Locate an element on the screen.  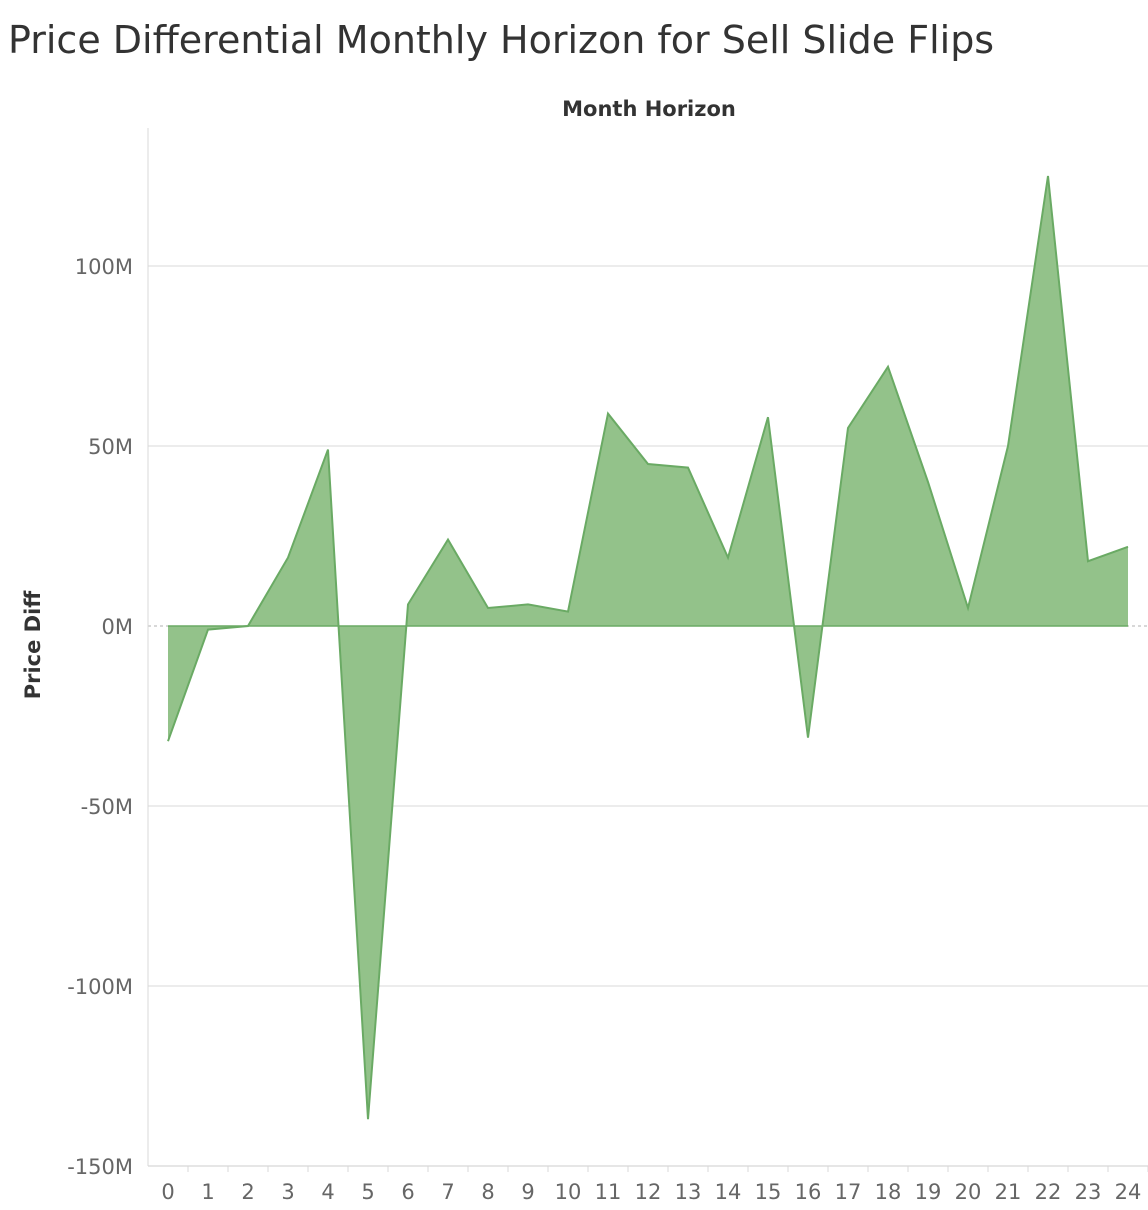
x-tick-label: 22 is located at coordinates (1048, 1192).